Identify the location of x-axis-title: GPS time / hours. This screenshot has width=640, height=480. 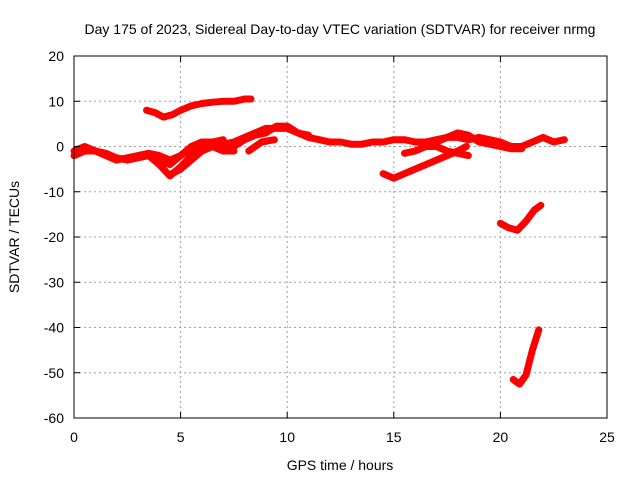
(340, 465).